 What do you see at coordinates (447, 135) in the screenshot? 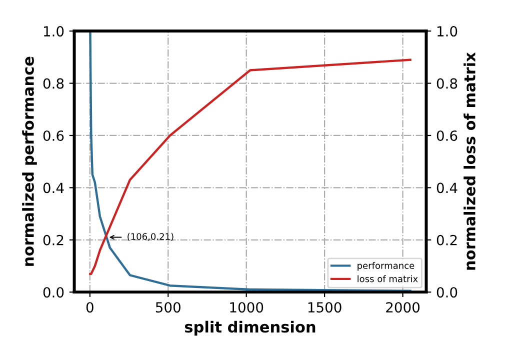
I see `y2-tick-label: 0.6` at bounding box center [447, 135].